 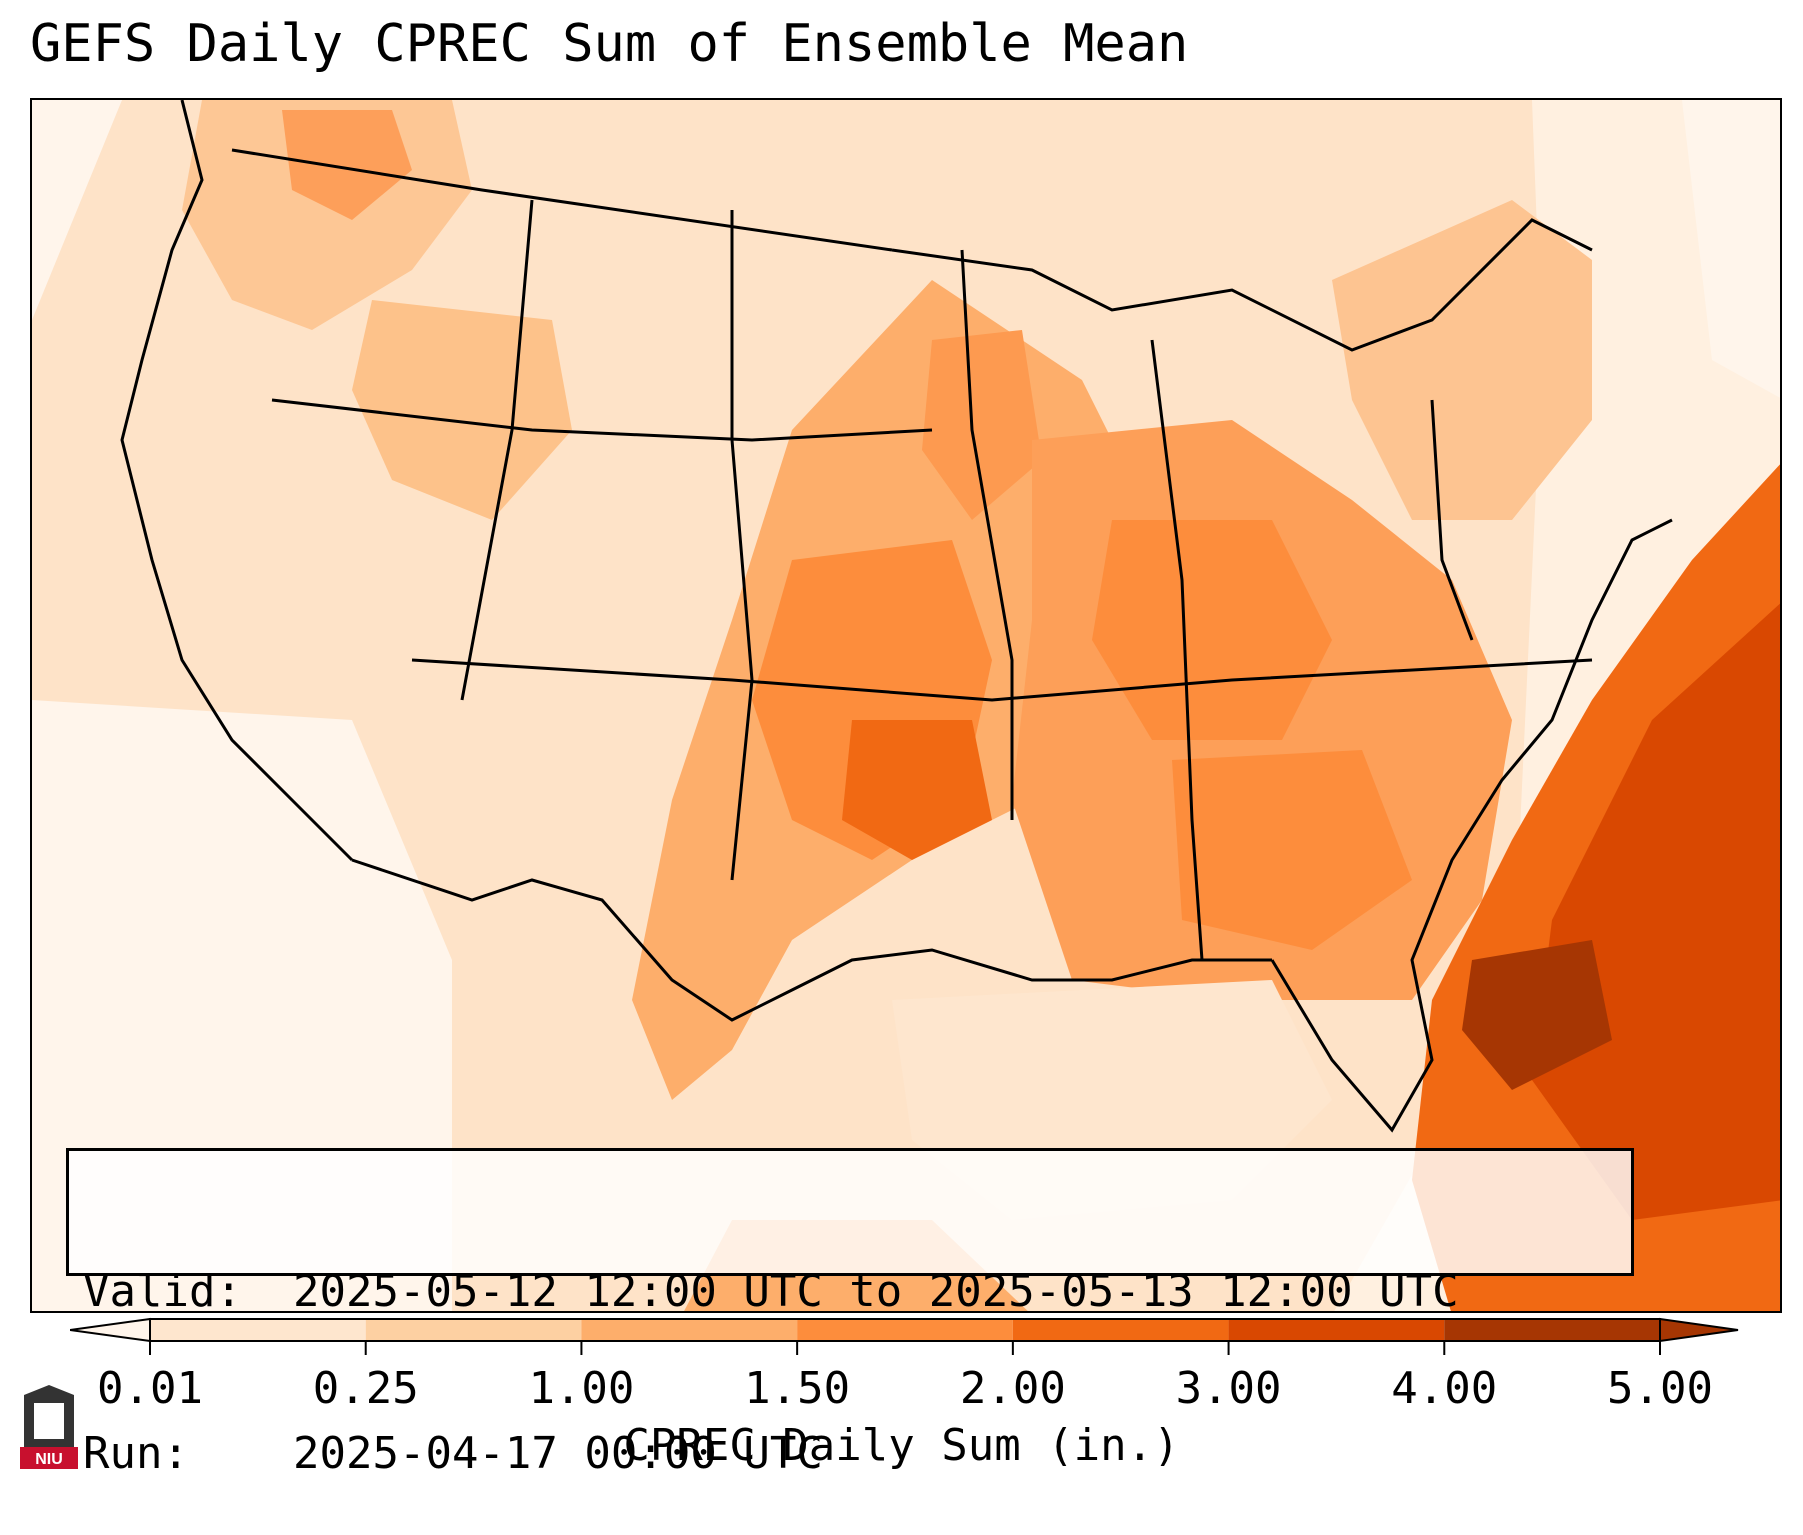 What do you see at coordinates (150, 1388) in the screenshot?
I see `colorbar-tick-label: 0.01` at bounding box center [150, 1388].